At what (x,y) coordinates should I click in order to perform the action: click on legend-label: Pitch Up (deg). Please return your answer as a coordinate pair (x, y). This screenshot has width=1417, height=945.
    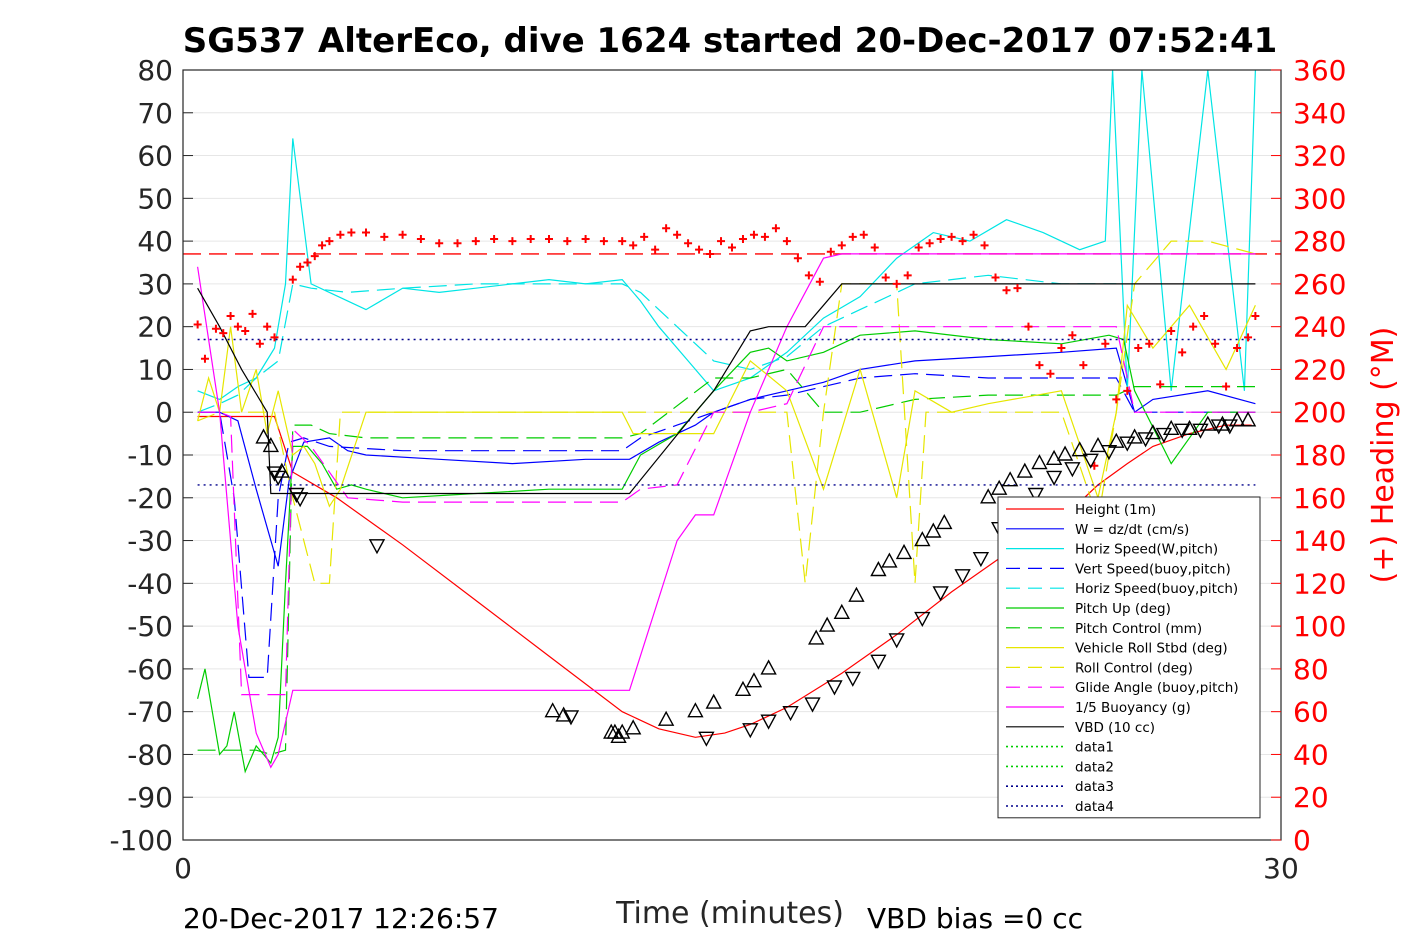
    Looking at the image, I should click on (1123, 609).